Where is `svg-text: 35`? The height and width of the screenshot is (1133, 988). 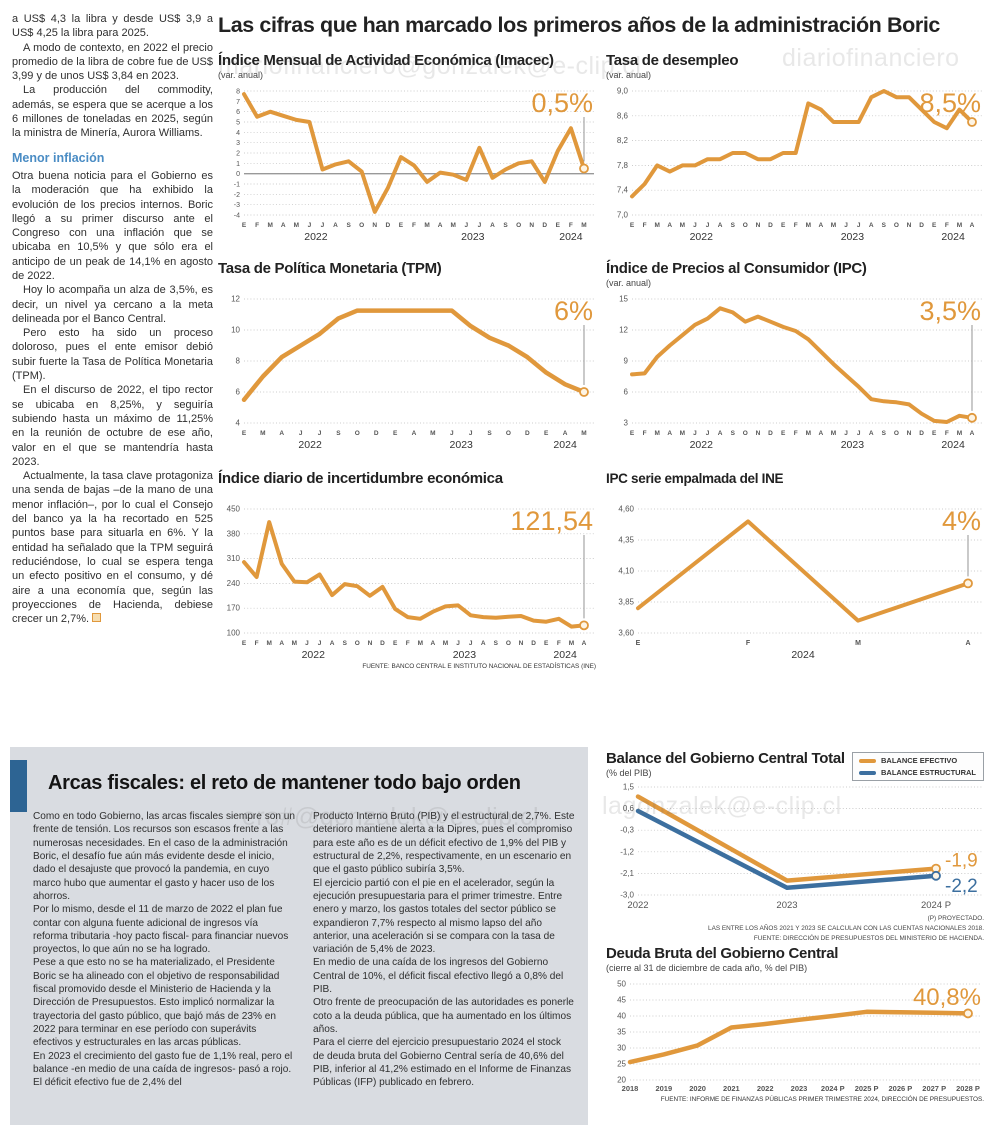
svg-text: 35 is located at coordinates (621, 1032).